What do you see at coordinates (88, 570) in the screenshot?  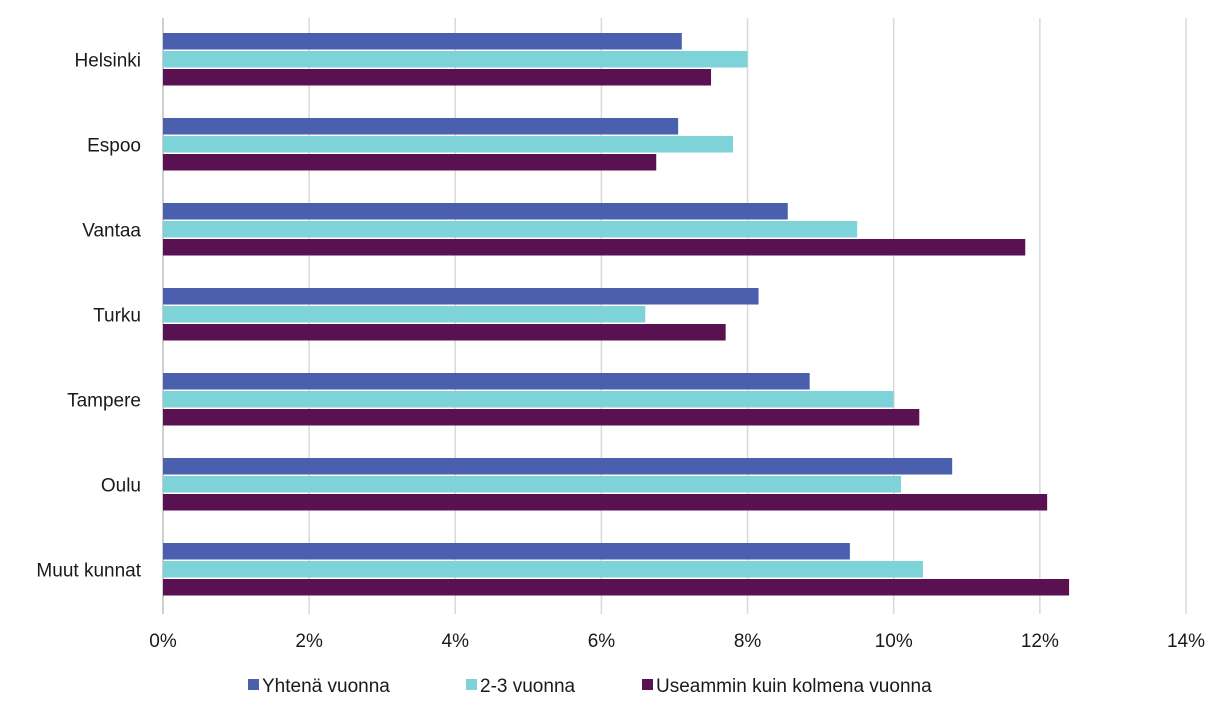 I see `category-label: Muut kunnat` at bounding box center [88, 570].